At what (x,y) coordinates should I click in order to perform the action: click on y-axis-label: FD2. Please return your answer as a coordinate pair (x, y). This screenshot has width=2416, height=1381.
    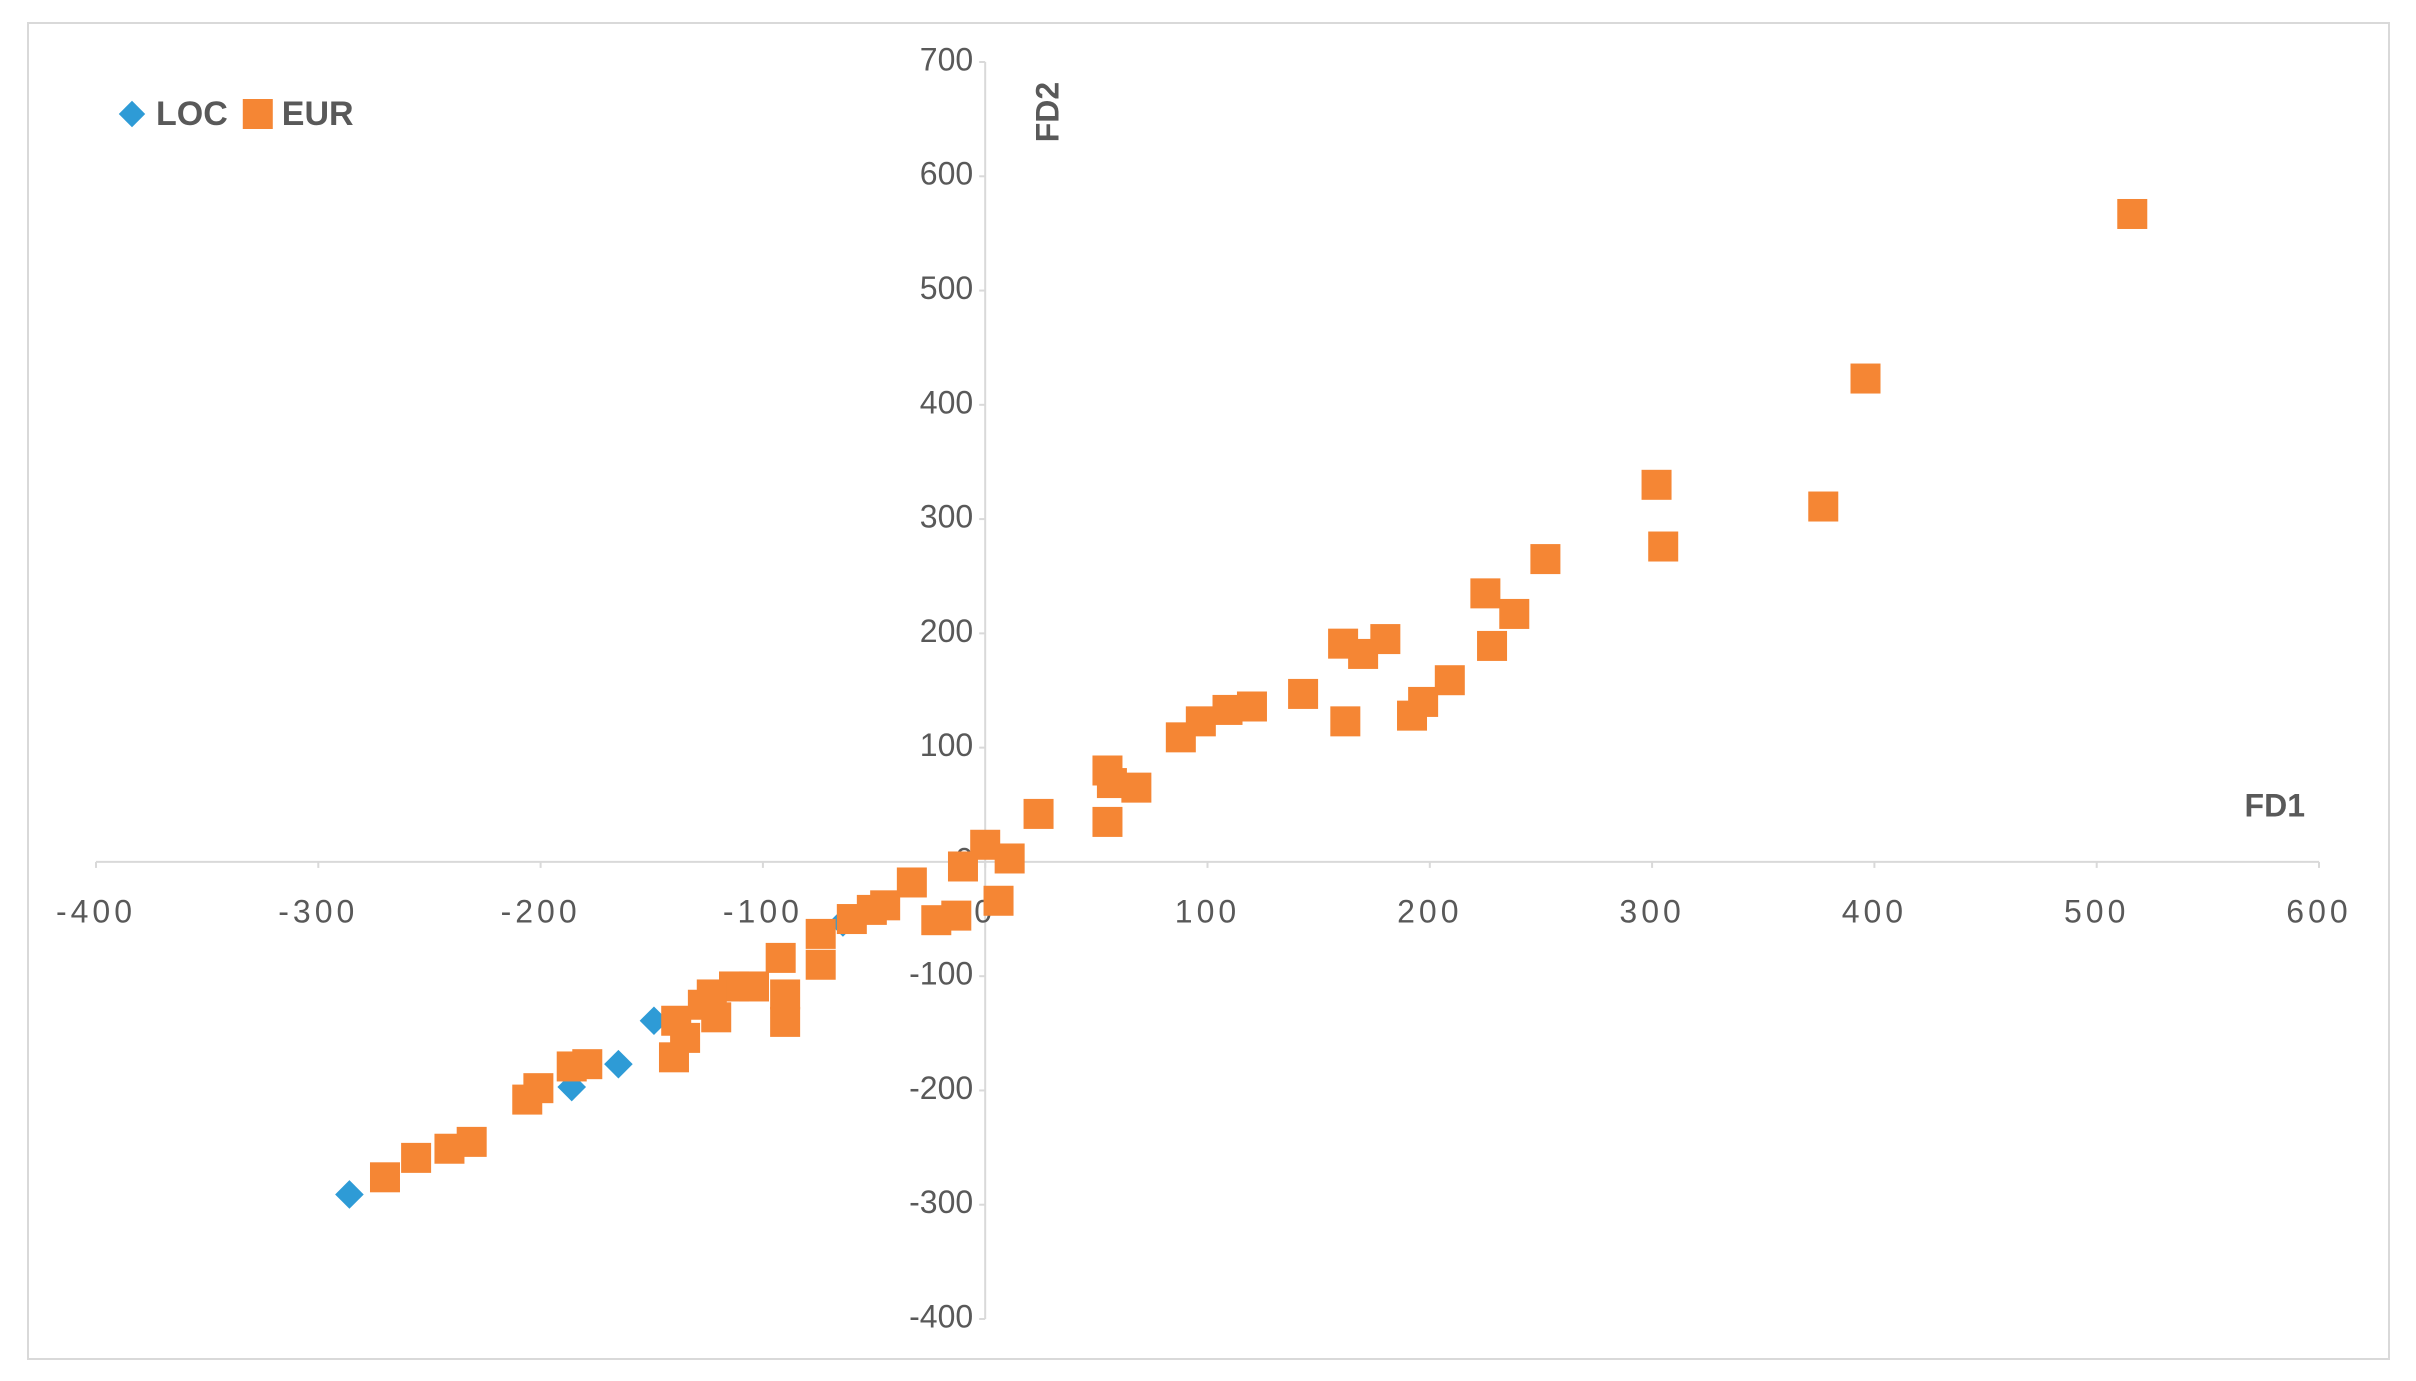
    Looking at the image, I should click on (1047, 112).